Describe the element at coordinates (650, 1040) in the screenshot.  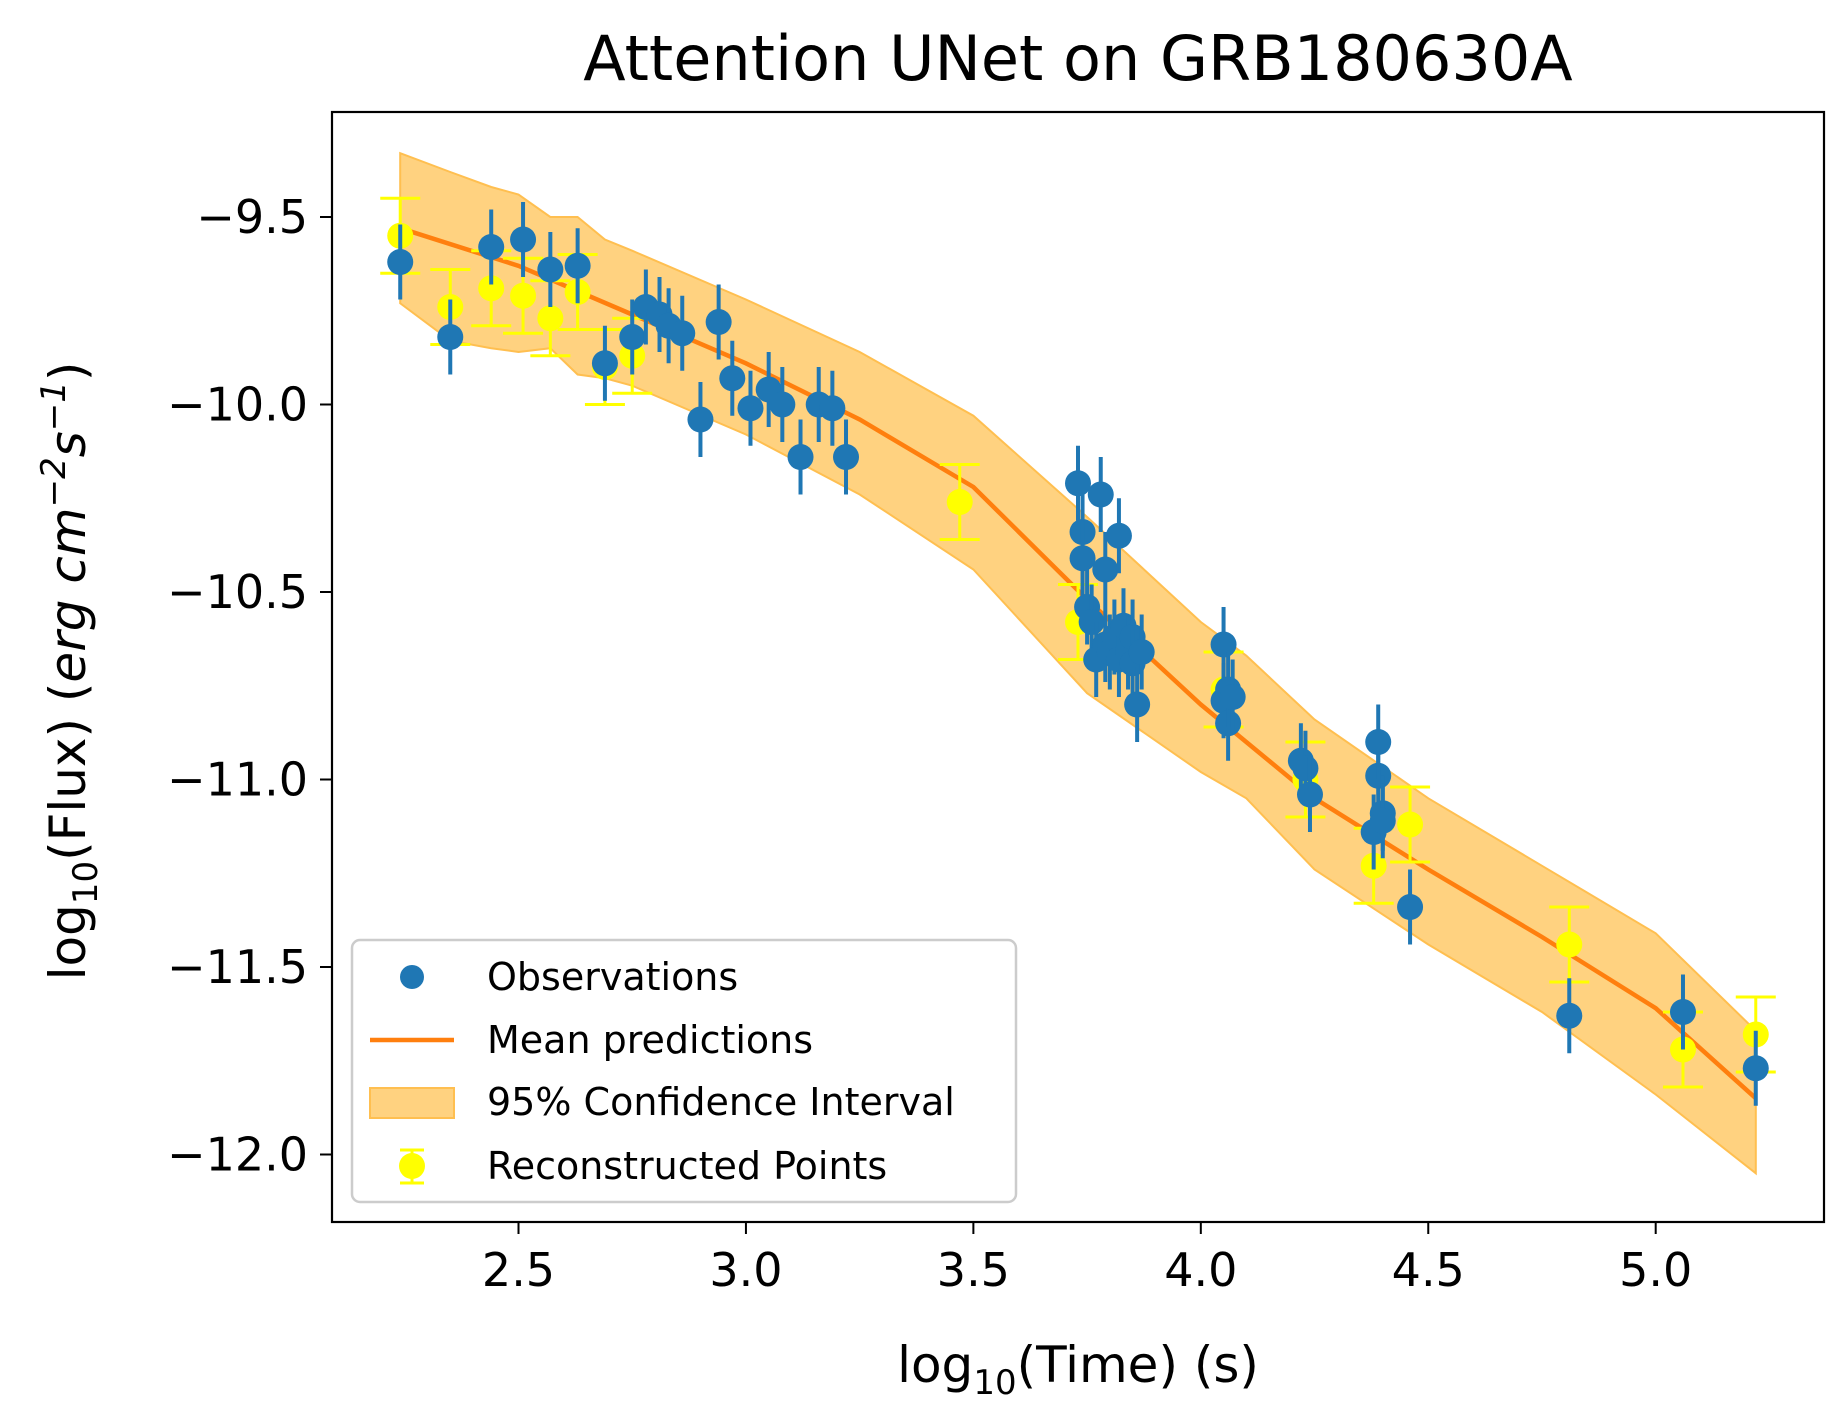
I see `legend-mean-label: Mean predictions` at that location.